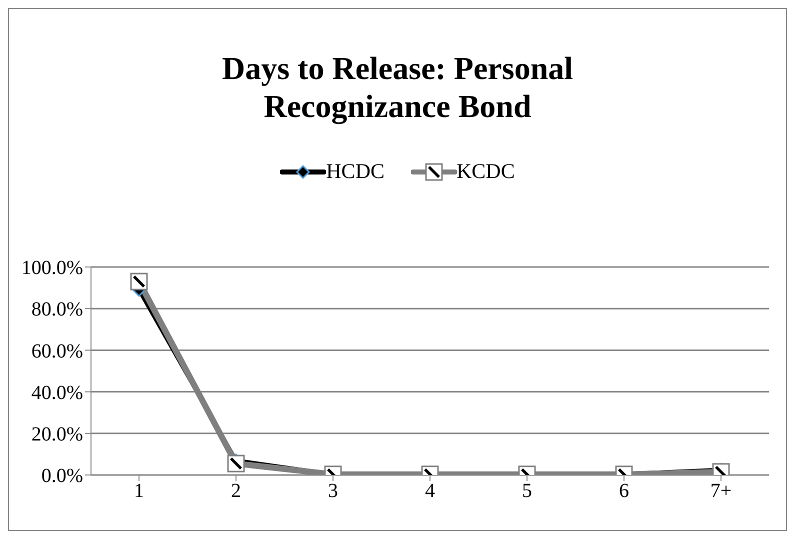  I want to click on y-tick-label: 0.0%, so click(62, 476).